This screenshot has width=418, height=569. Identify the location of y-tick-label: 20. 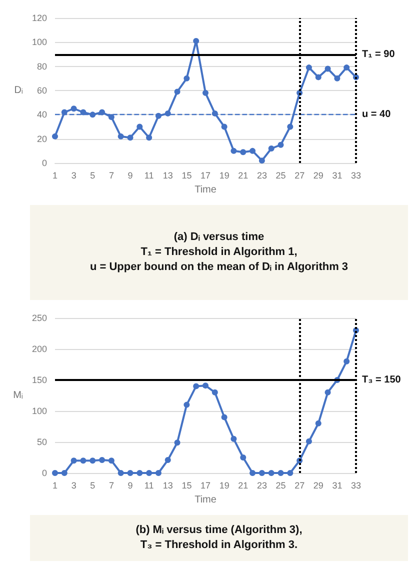
(41, 139).